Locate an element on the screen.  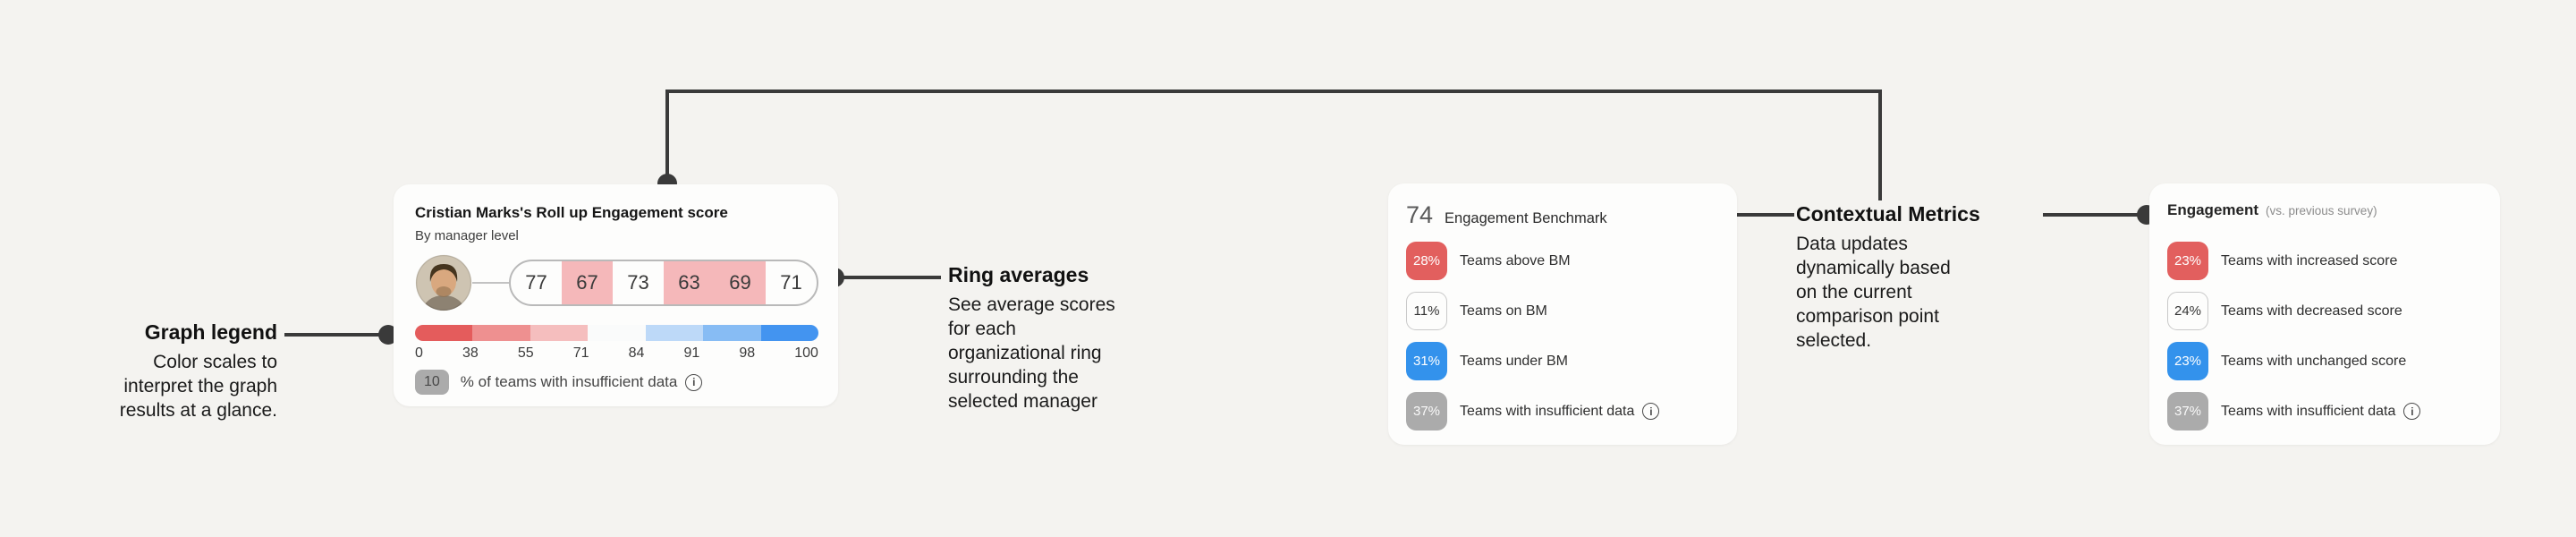
connector-top-right-vertical-line is located at coordinates (1880, 145).